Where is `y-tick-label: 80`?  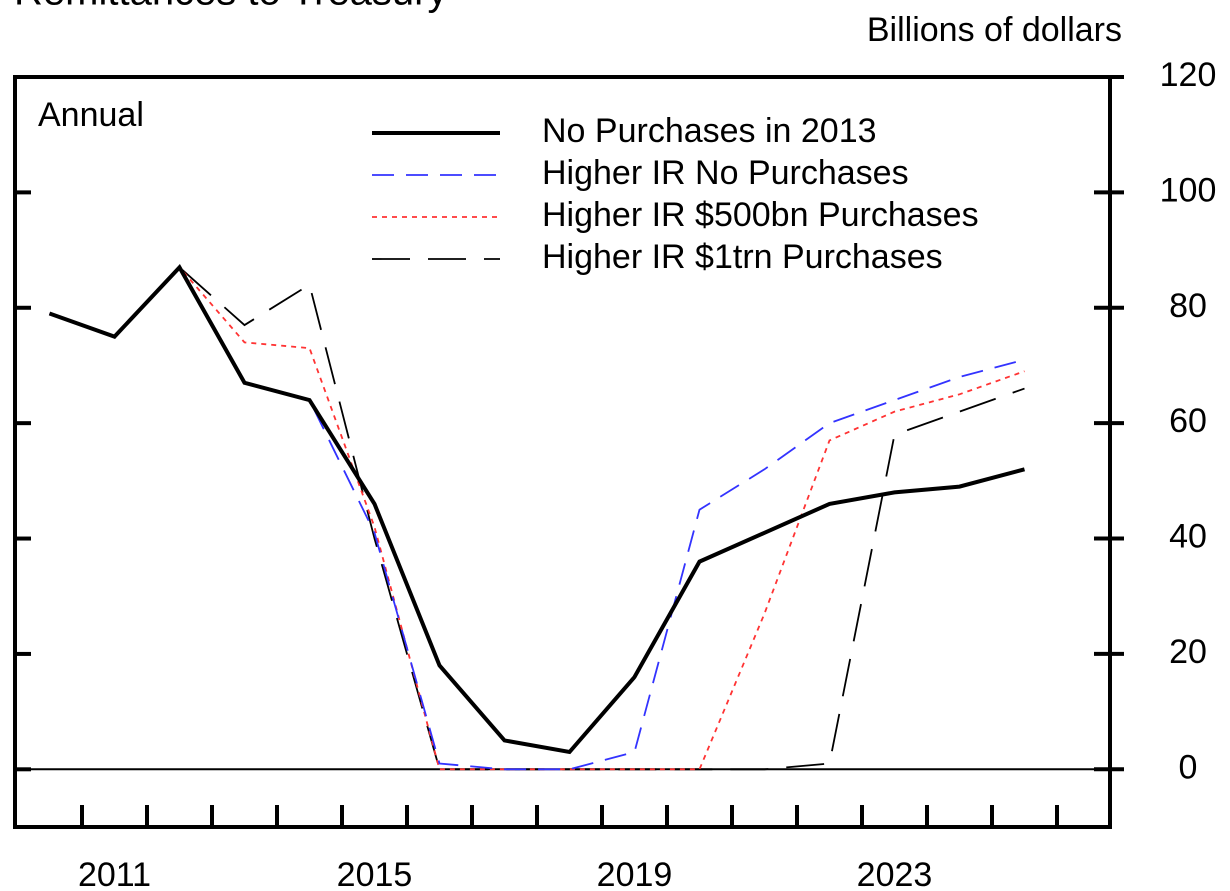 y-tick-label: 80 is located at coordinates (1188, 306).